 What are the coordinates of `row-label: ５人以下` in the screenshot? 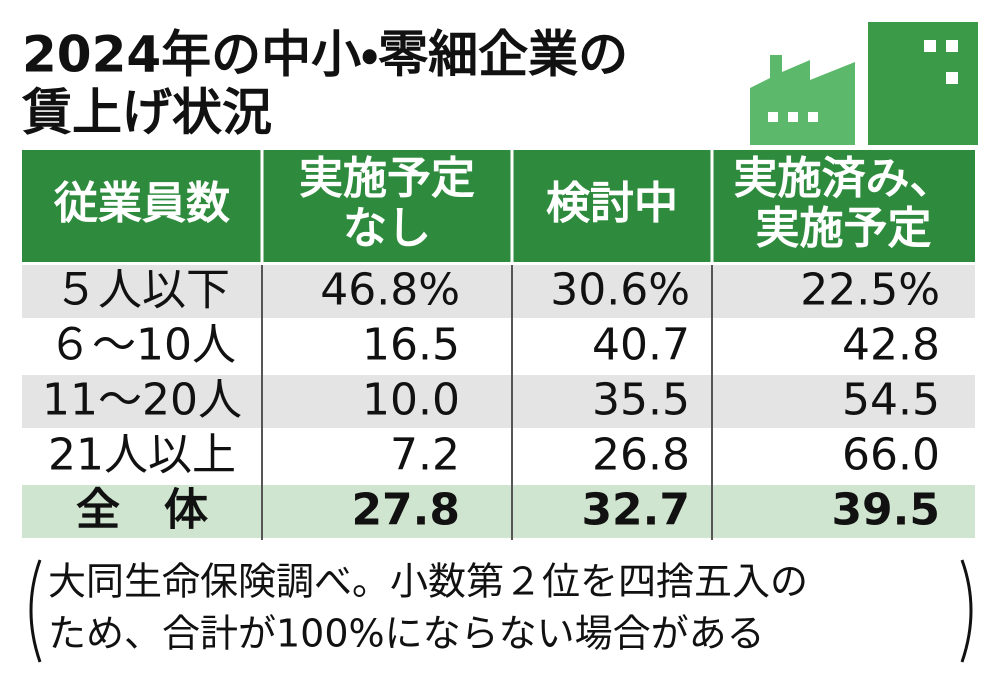 It's located at (142, 290).